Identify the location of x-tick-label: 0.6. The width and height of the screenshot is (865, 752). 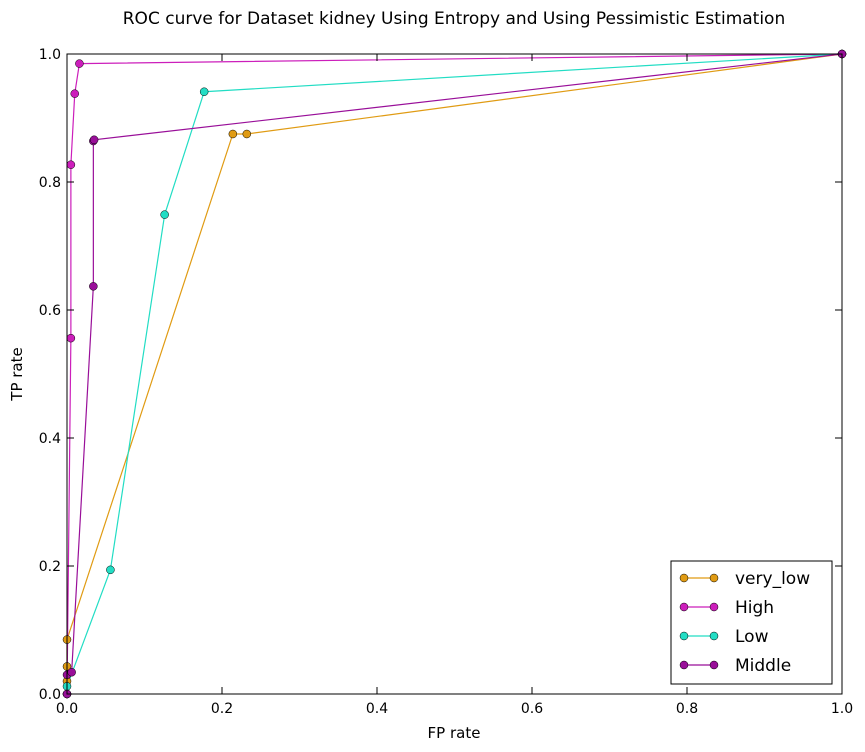
(532, 709).